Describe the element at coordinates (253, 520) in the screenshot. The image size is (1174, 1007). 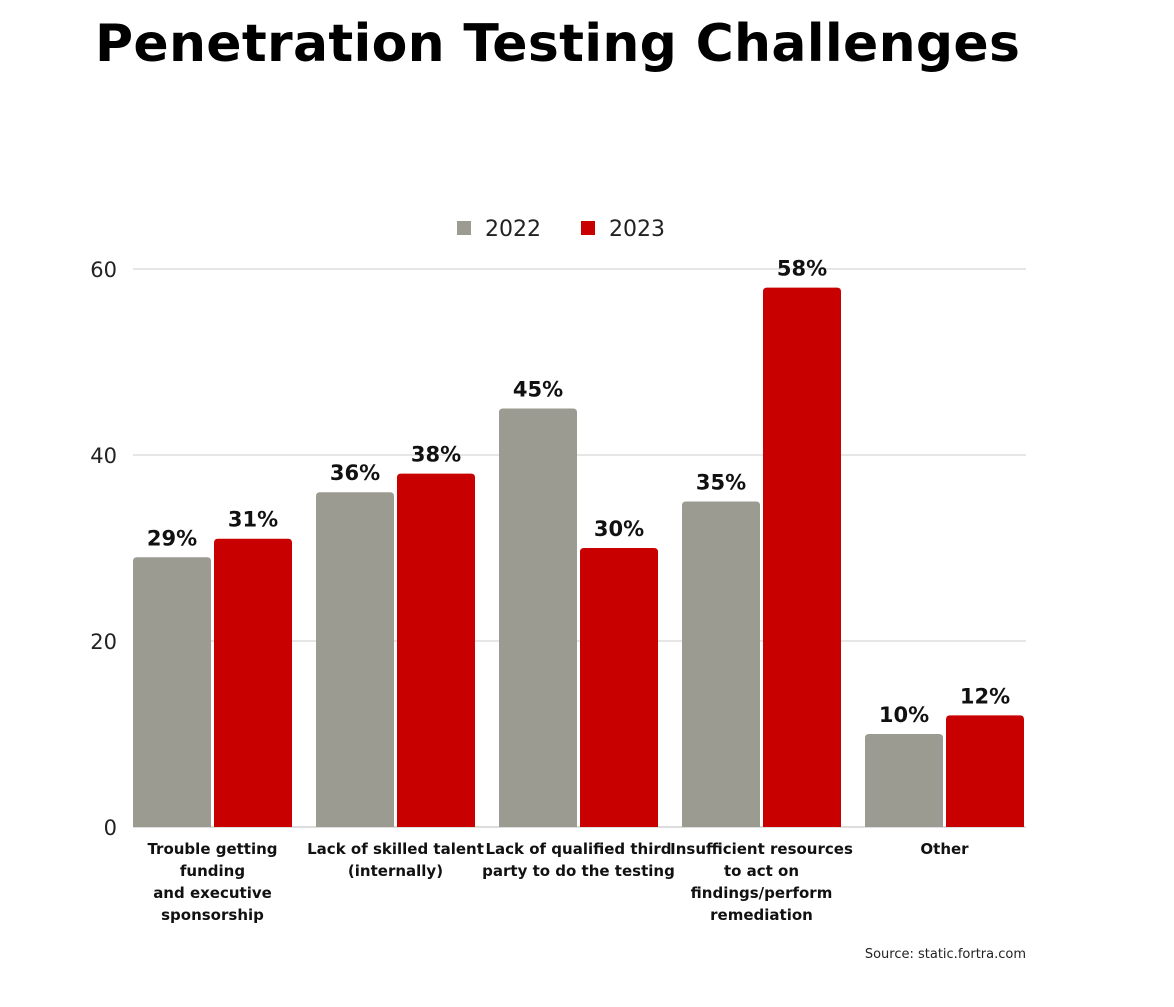
I see `data-label: 31%` at that location.